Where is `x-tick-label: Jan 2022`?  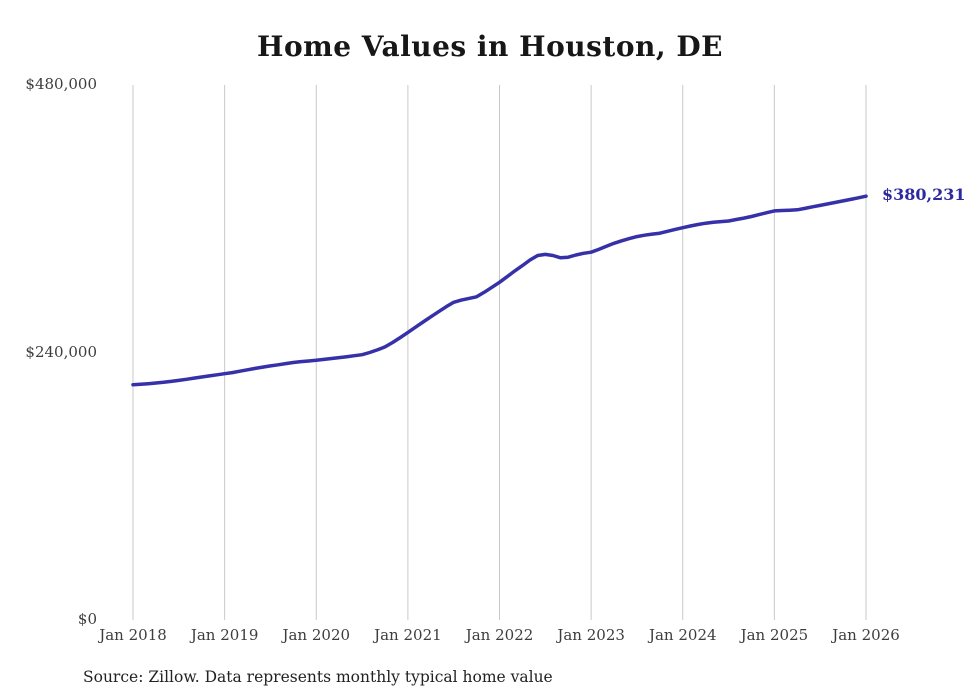 x-tick-label: Jan 2022 is located at coordinates (499, 635).